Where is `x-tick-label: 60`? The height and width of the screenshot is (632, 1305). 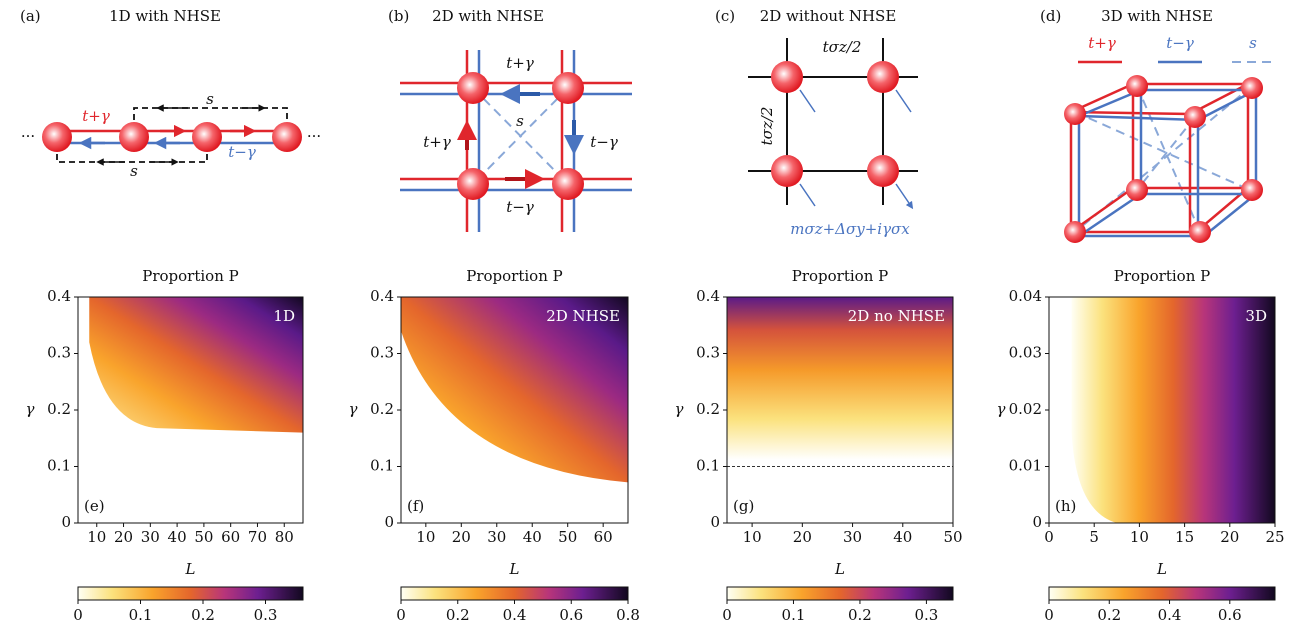
x-tick-label: 60 is located at coordinates (230, 537).